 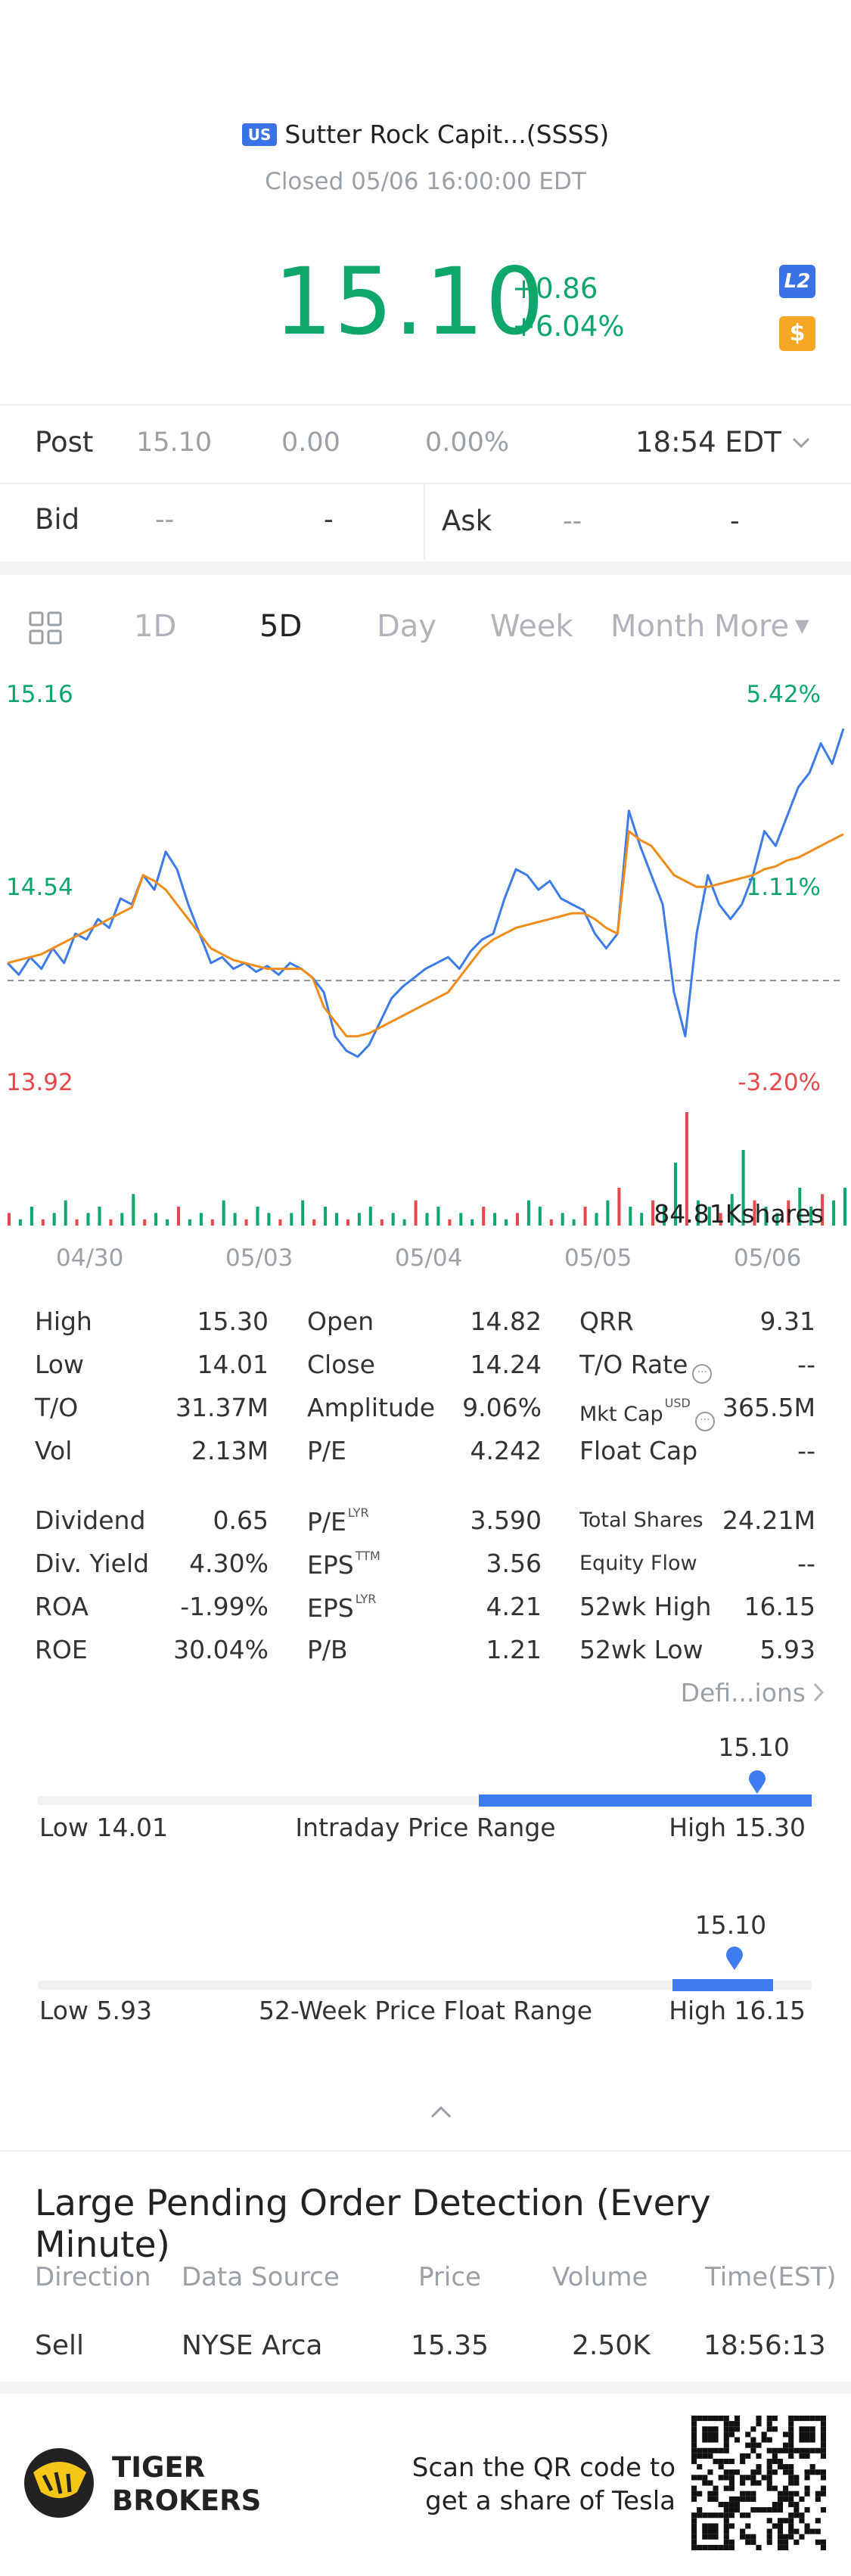 What do you see at coordinates (441, 2113) in the screenshot?
I see `collapse-icon` at bounding box center [441, 2113].